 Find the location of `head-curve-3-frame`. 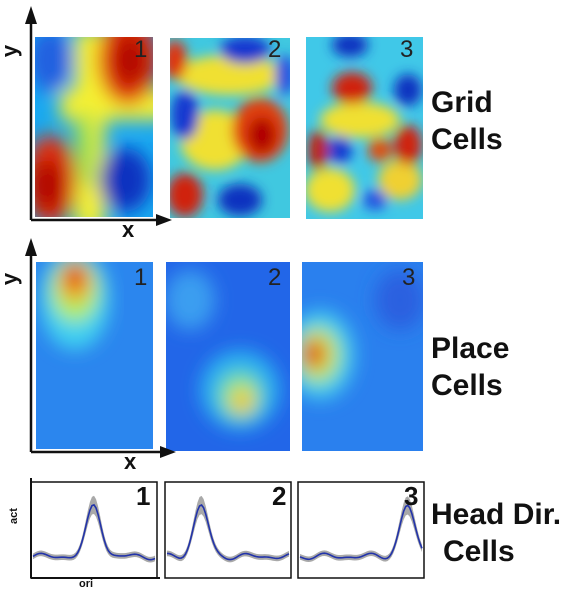

head-curve-3-frame is located at coordinates (361, 530).